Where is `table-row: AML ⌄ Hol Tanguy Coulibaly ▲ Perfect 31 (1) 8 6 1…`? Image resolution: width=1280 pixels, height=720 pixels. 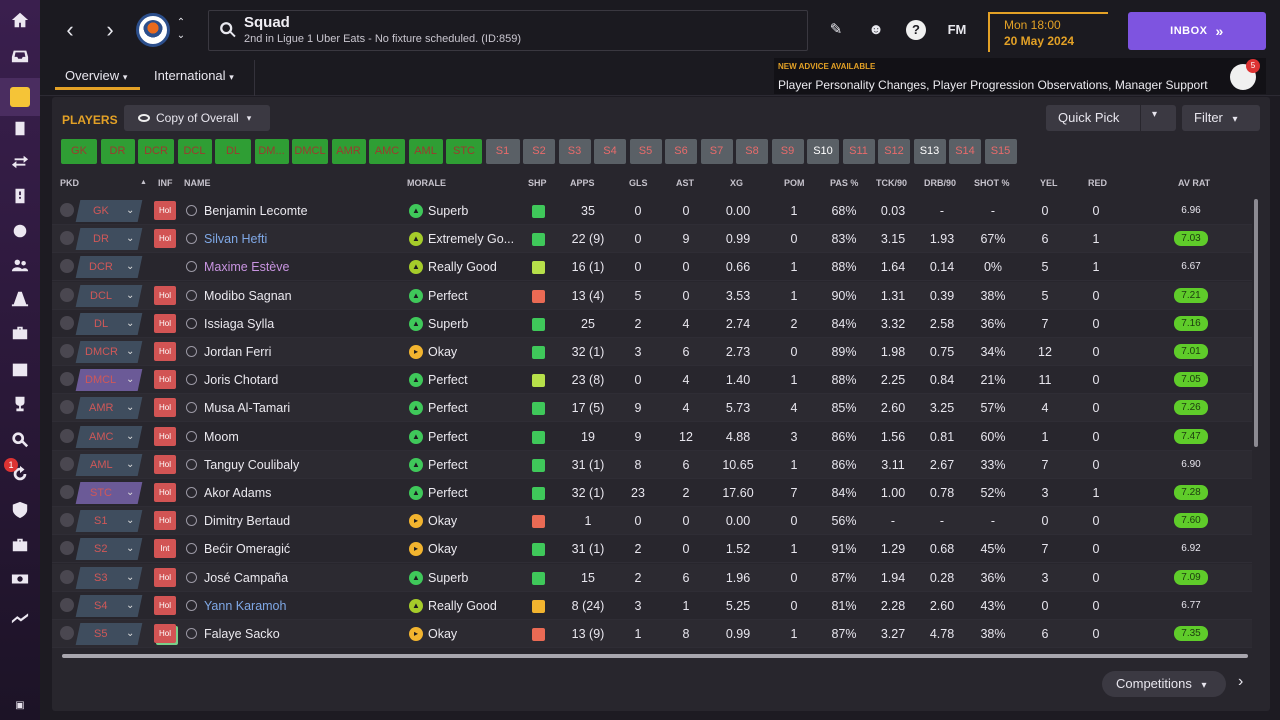
table-row: AML ⌄ Hol Tanguy Coulibaly ▲ Perfect 31 (1) 8 6 1… is located at coordinates (652, 464).